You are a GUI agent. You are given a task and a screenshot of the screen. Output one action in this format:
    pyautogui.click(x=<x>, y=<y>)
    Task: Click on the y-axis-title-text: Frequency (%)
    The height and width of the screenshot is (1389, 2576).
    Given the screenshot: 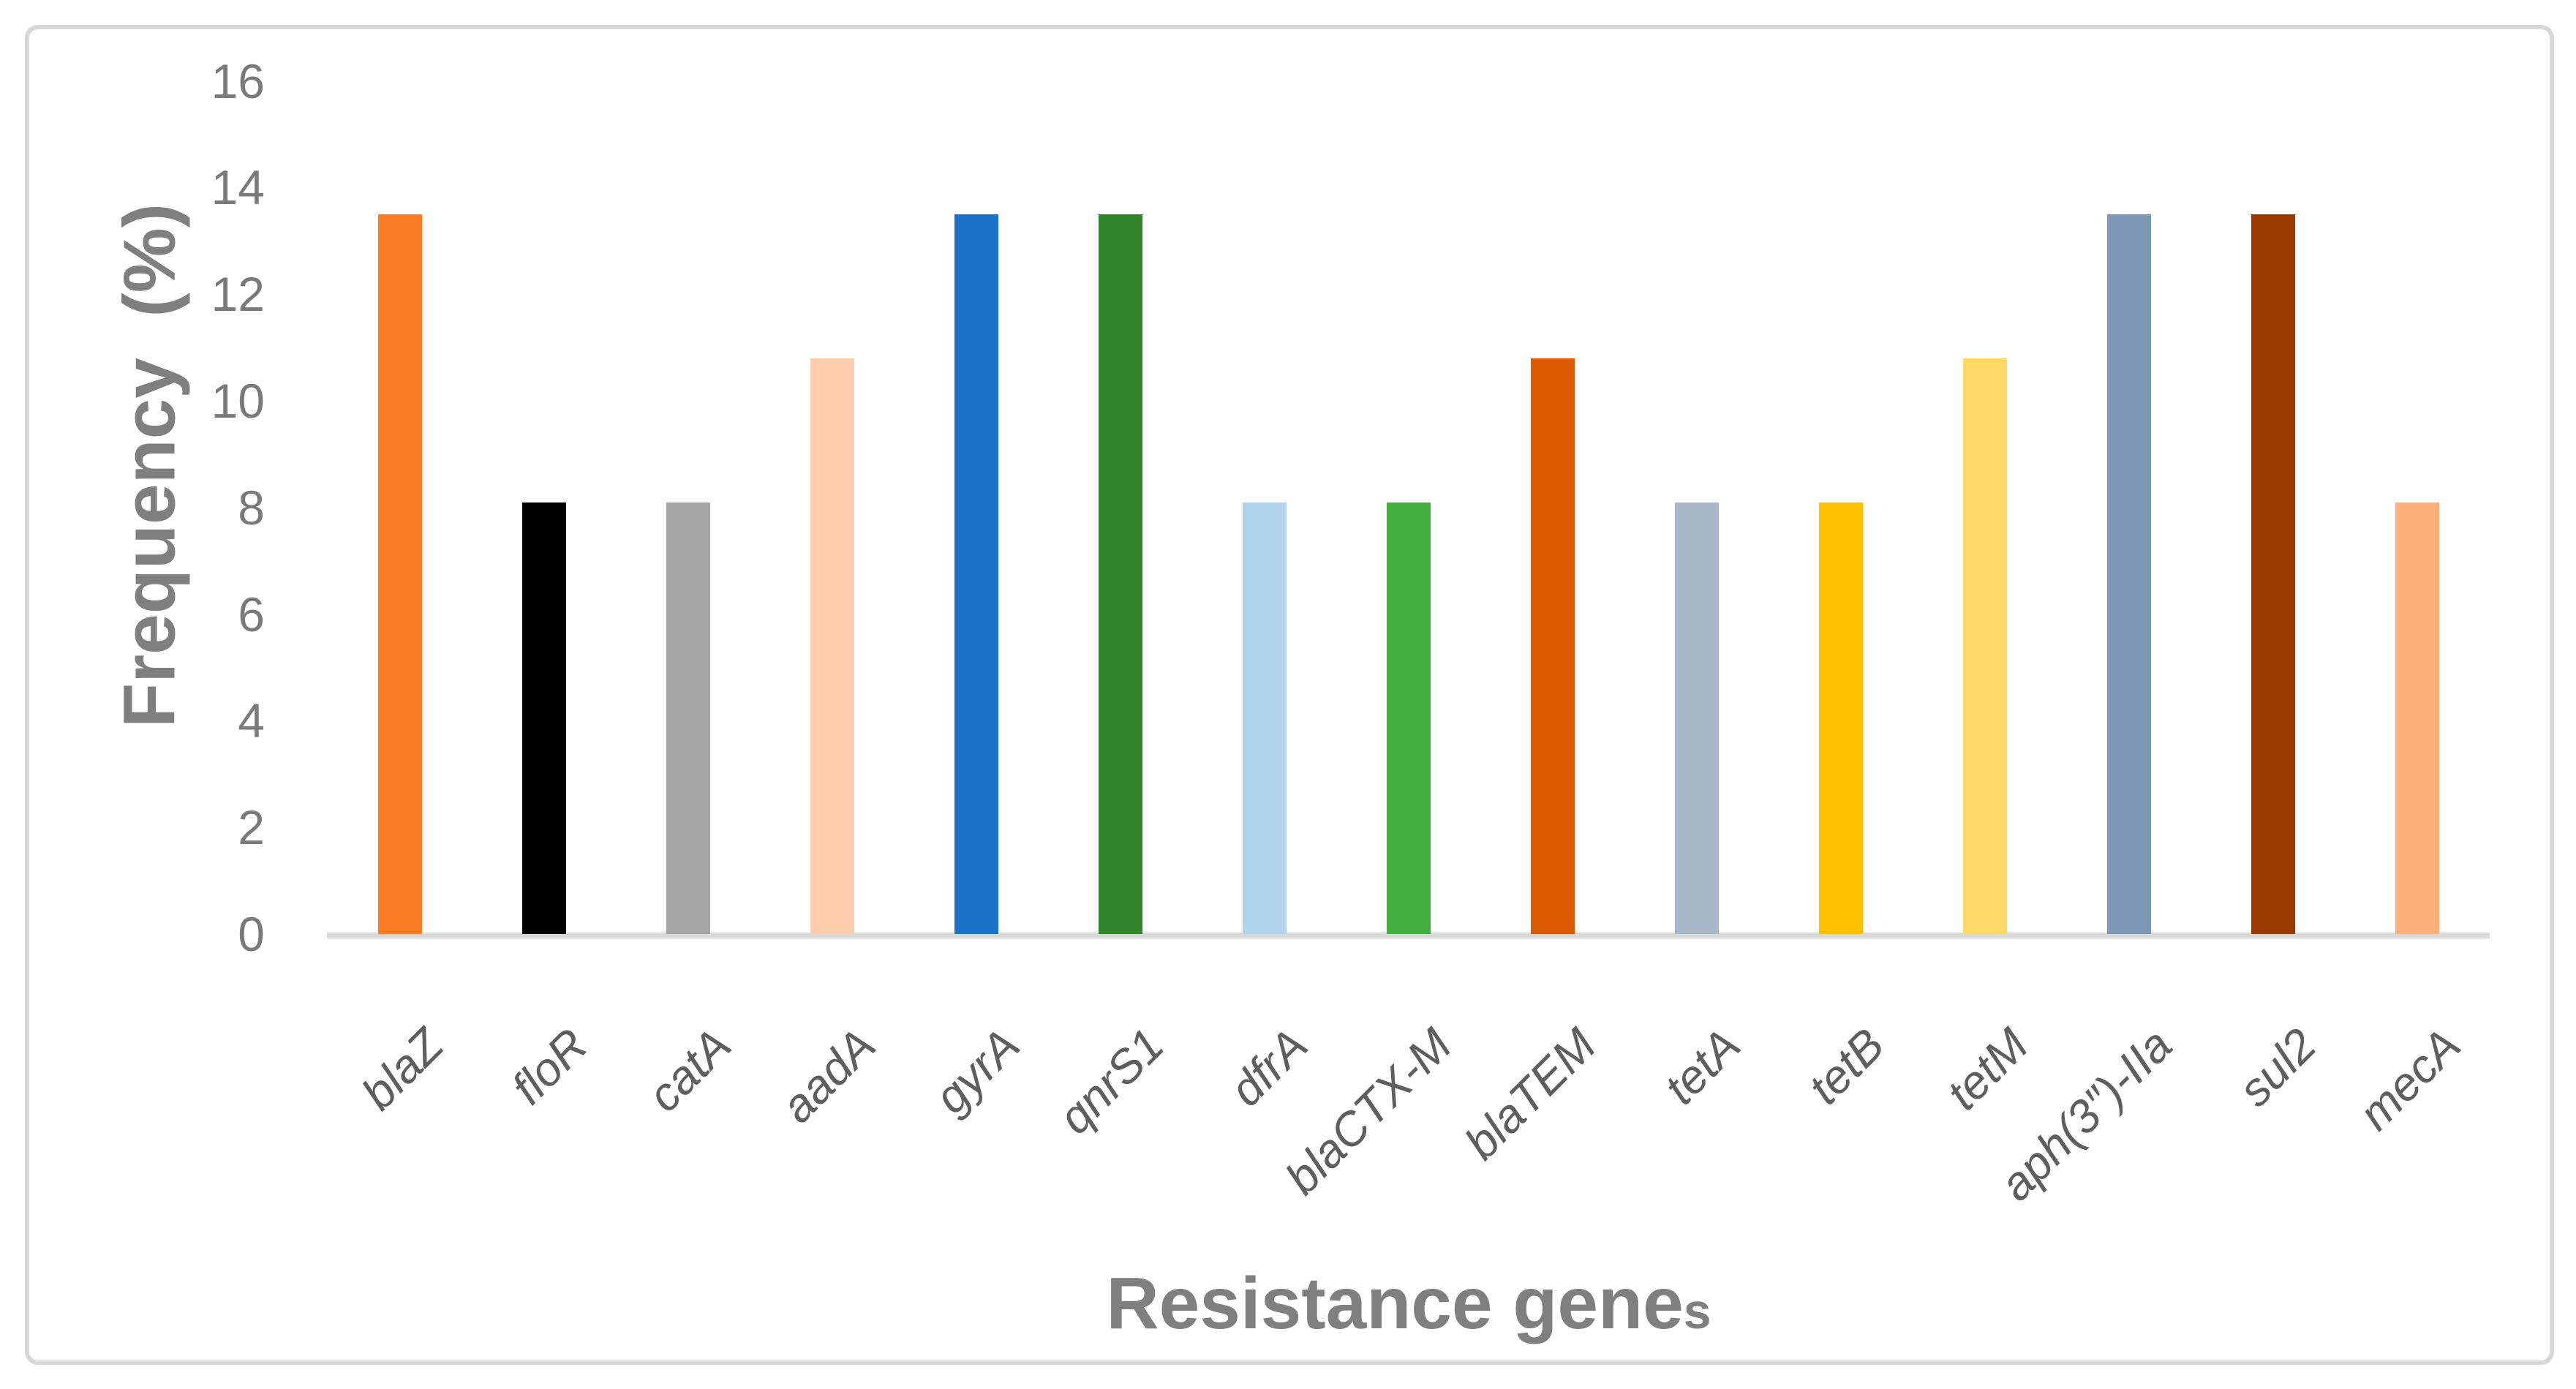 What is the action you would take?
    pyautogui.click(x=149, y=465)
    